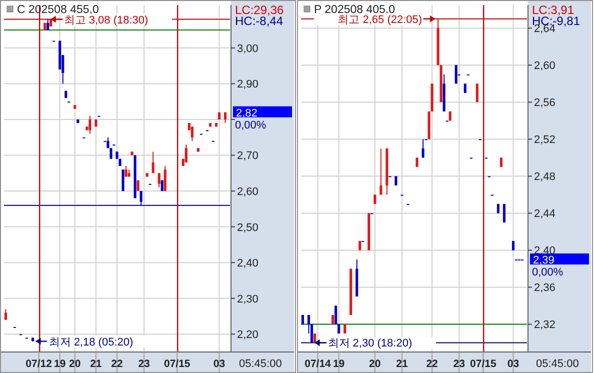 The width and height of the screenshot is (594, 373). What do you see at coordinates (39, 364) in the screenshot?
I see `x-tick-label: 07/12` at bounding box center [39, 364].